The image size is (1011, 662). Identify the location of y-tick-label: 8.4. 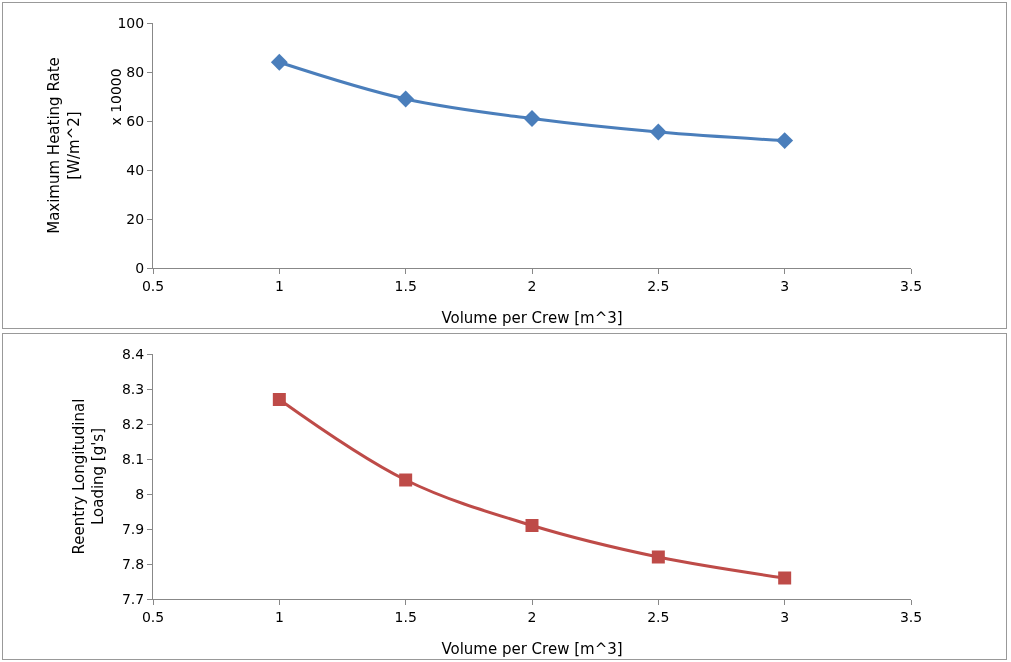
(133, 353).